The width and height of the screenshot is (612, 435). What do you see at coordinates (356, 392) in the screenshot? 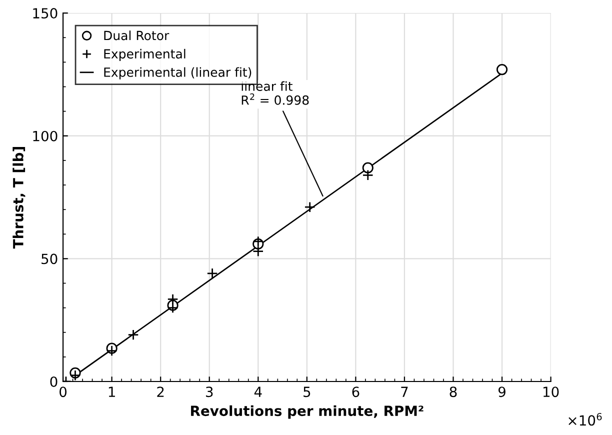
I see `x-tick-label: 6` at bounding box center [356, 392].